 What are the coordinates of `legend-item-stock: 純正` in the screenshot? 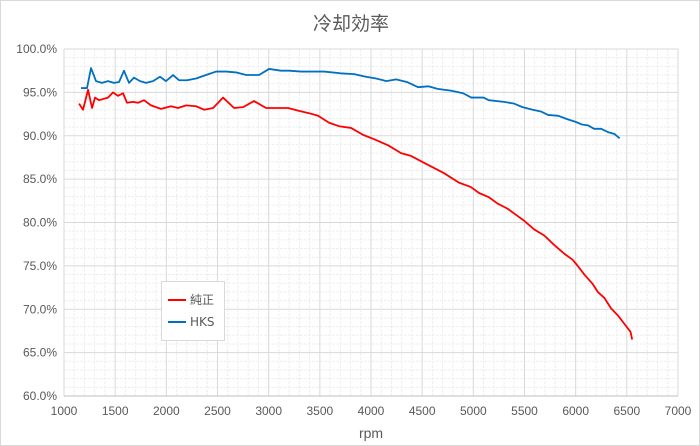 It's located at (191, 299).